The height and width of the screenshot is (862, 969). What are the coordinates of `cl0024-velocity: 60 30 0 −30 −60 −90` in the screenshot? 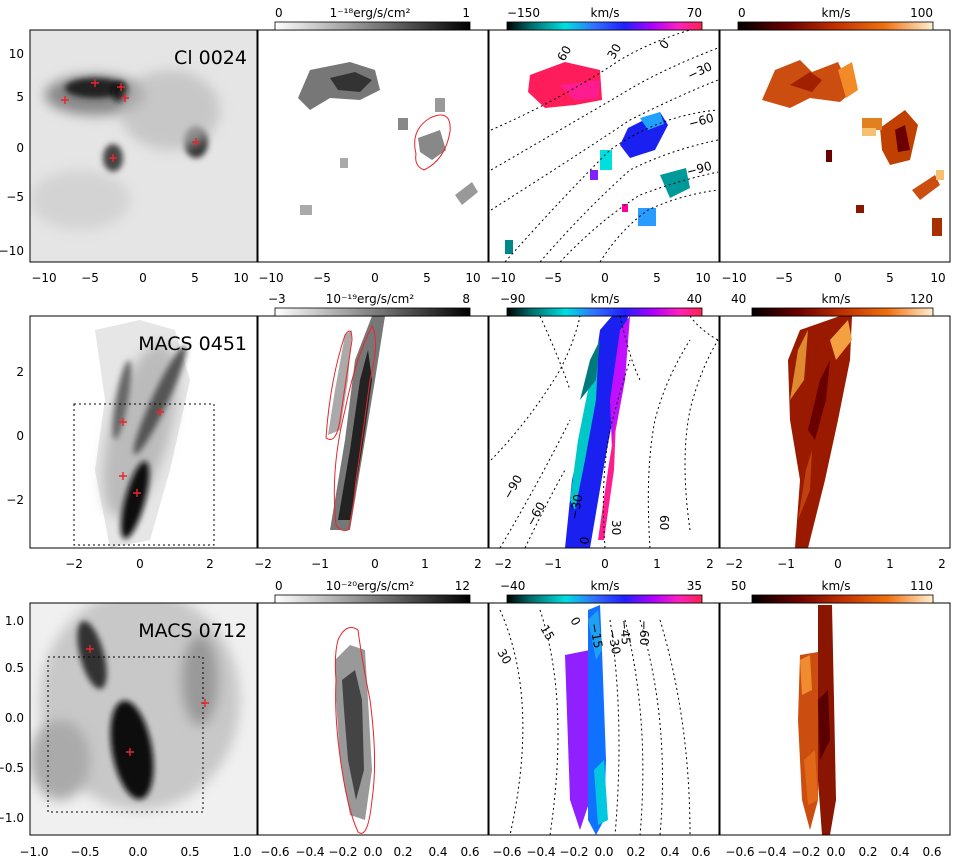 It's located at (604, 146).